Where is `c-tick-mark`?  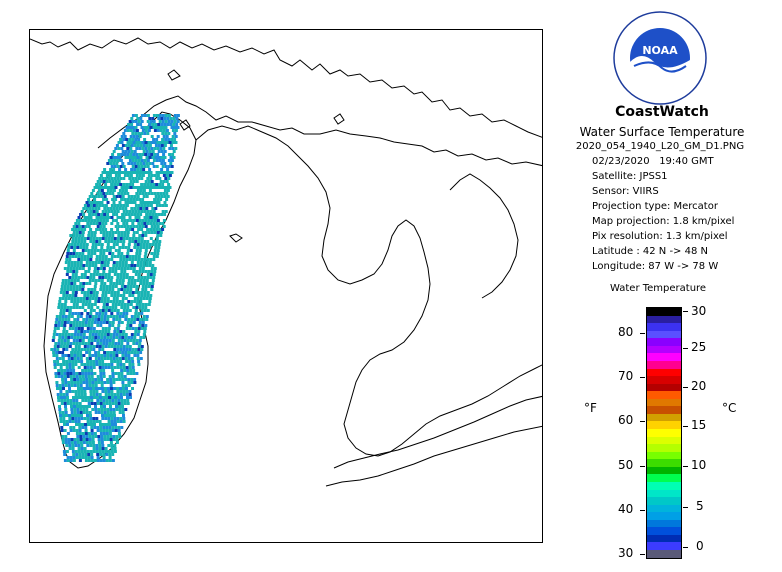
c-tick-mark is located at coordinates (685, 466).